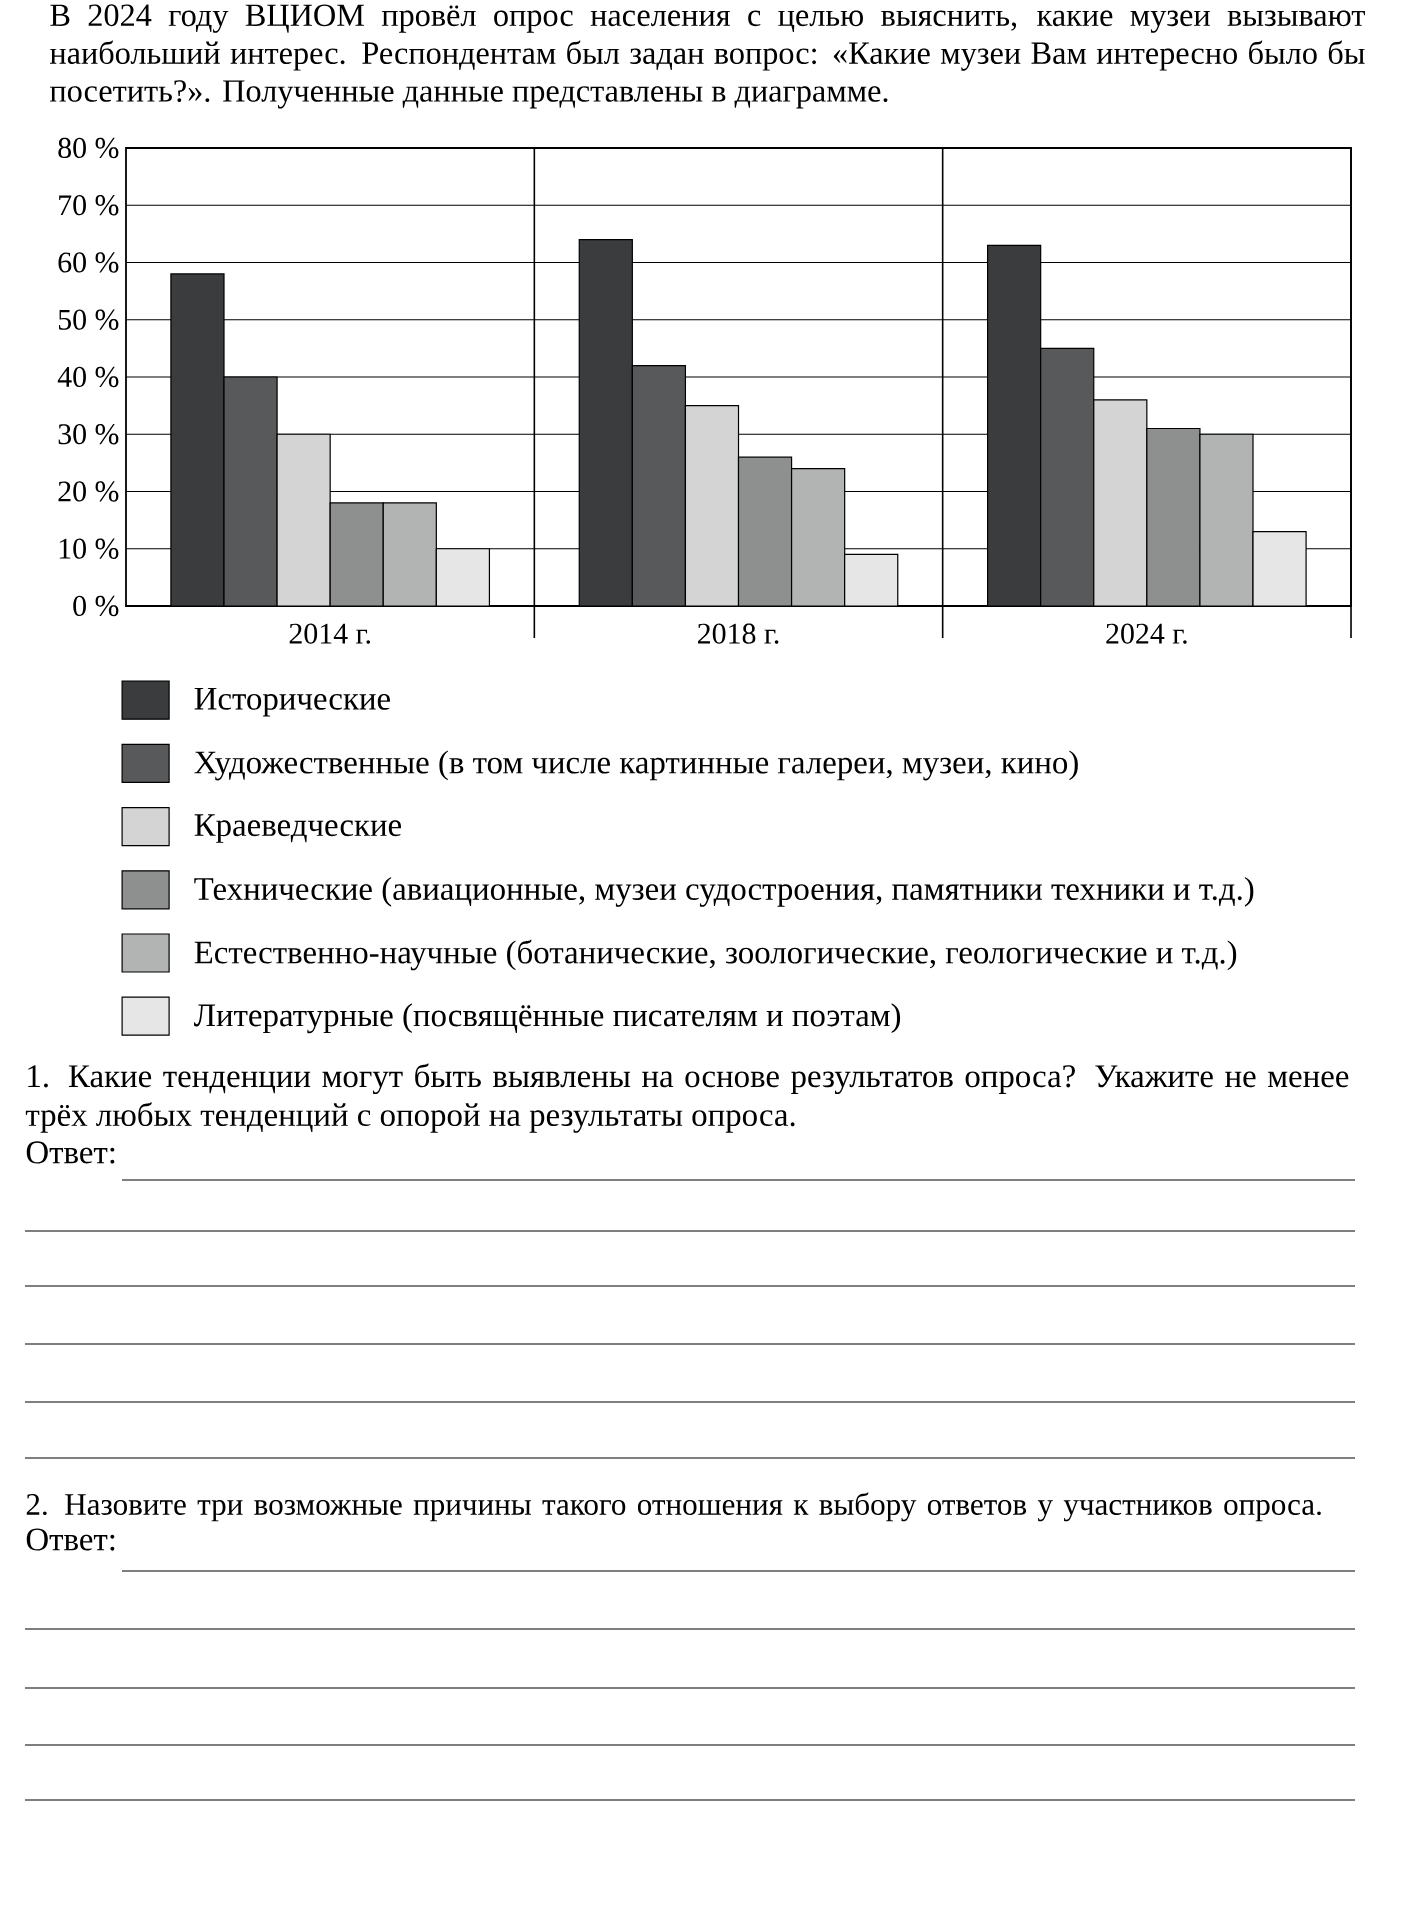 This screenshot has width=1422, height=1920. I want to click on y-tick-label: 20 %, so click(88, 491).